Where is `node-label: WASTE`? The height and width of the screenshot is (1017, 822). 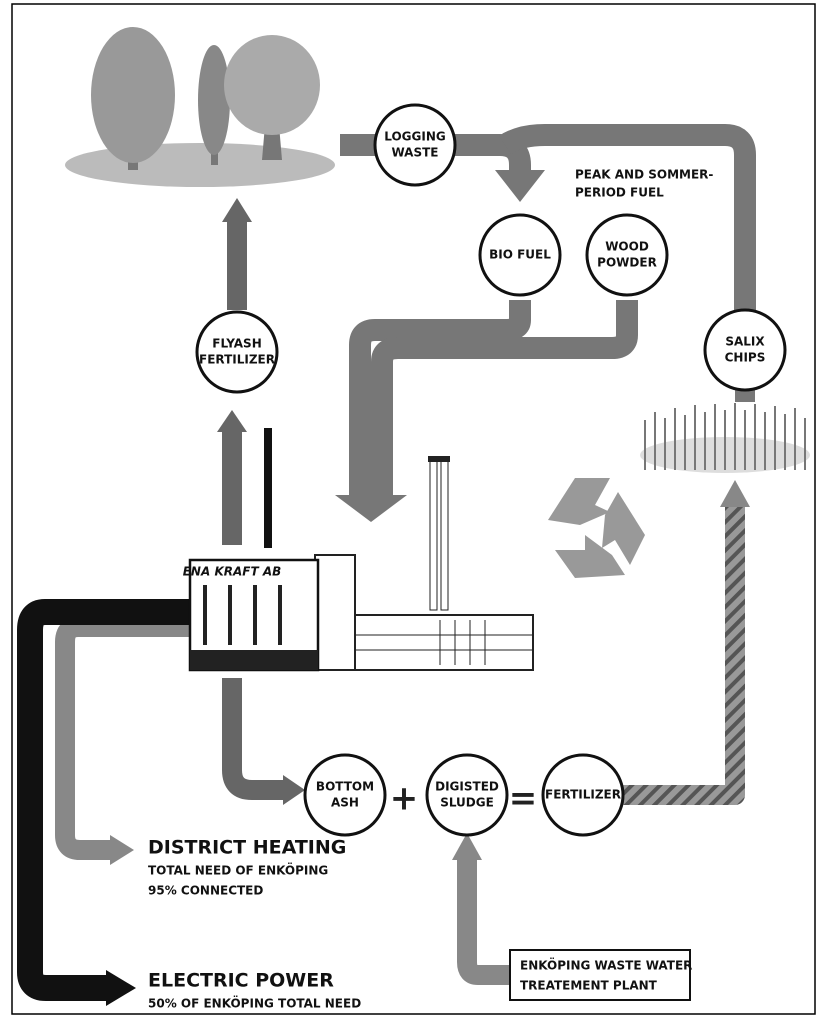 node-label: WASTE is located at coordinates (414, 153).